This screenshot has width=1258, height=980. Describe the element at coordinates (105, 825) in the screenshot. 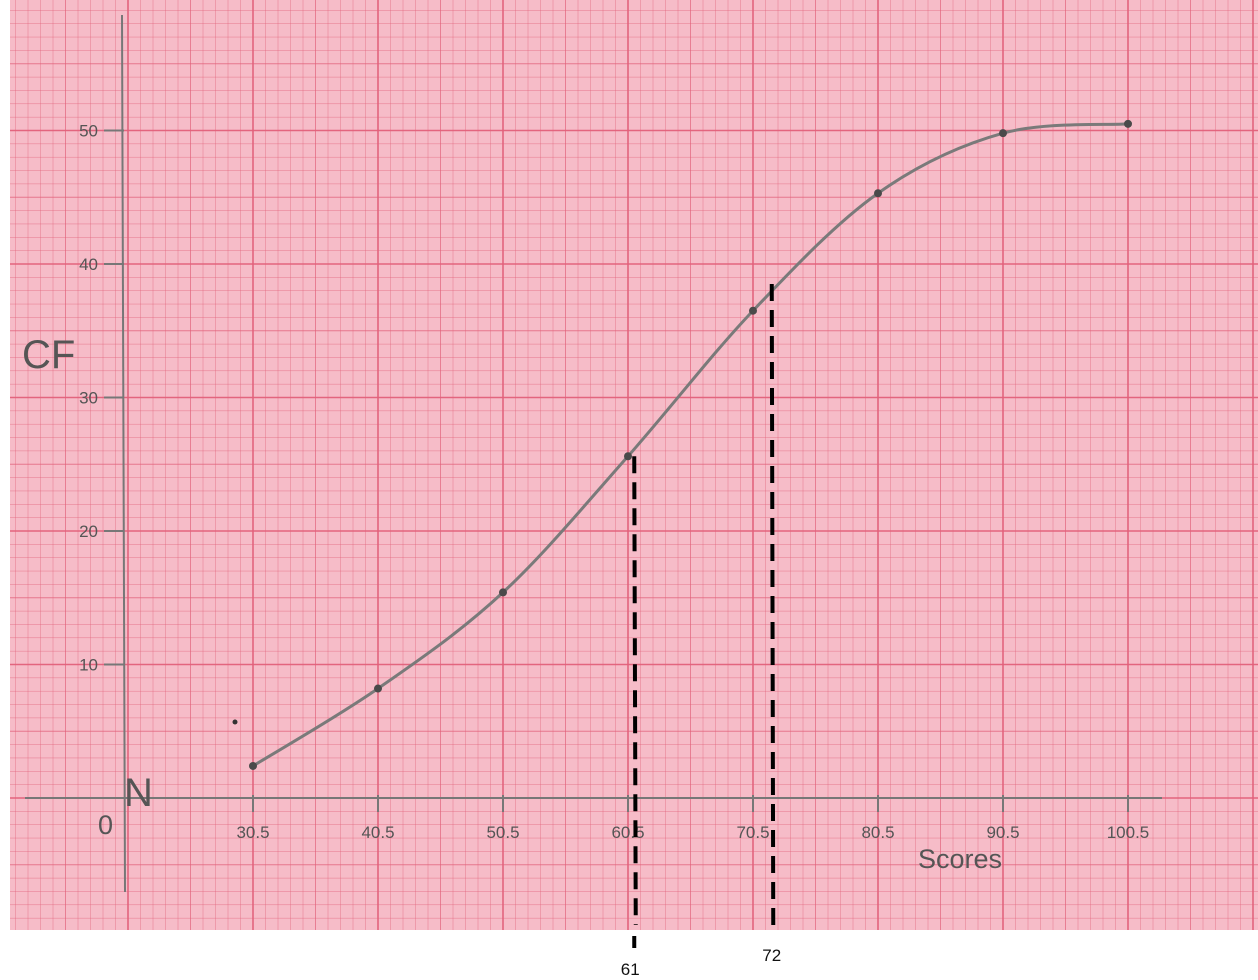

I see `origin-label: 0` at that location.